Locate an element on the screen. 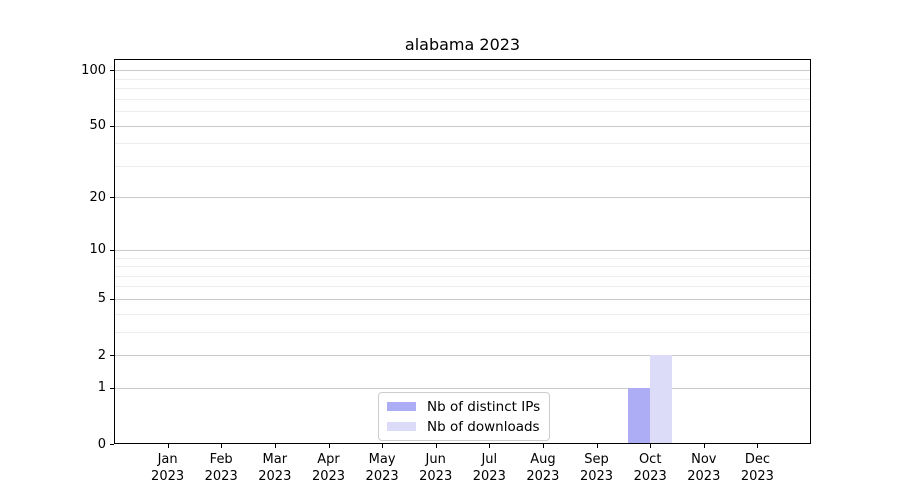  y-tick-label: 20 is located at coordinates (97, 197).